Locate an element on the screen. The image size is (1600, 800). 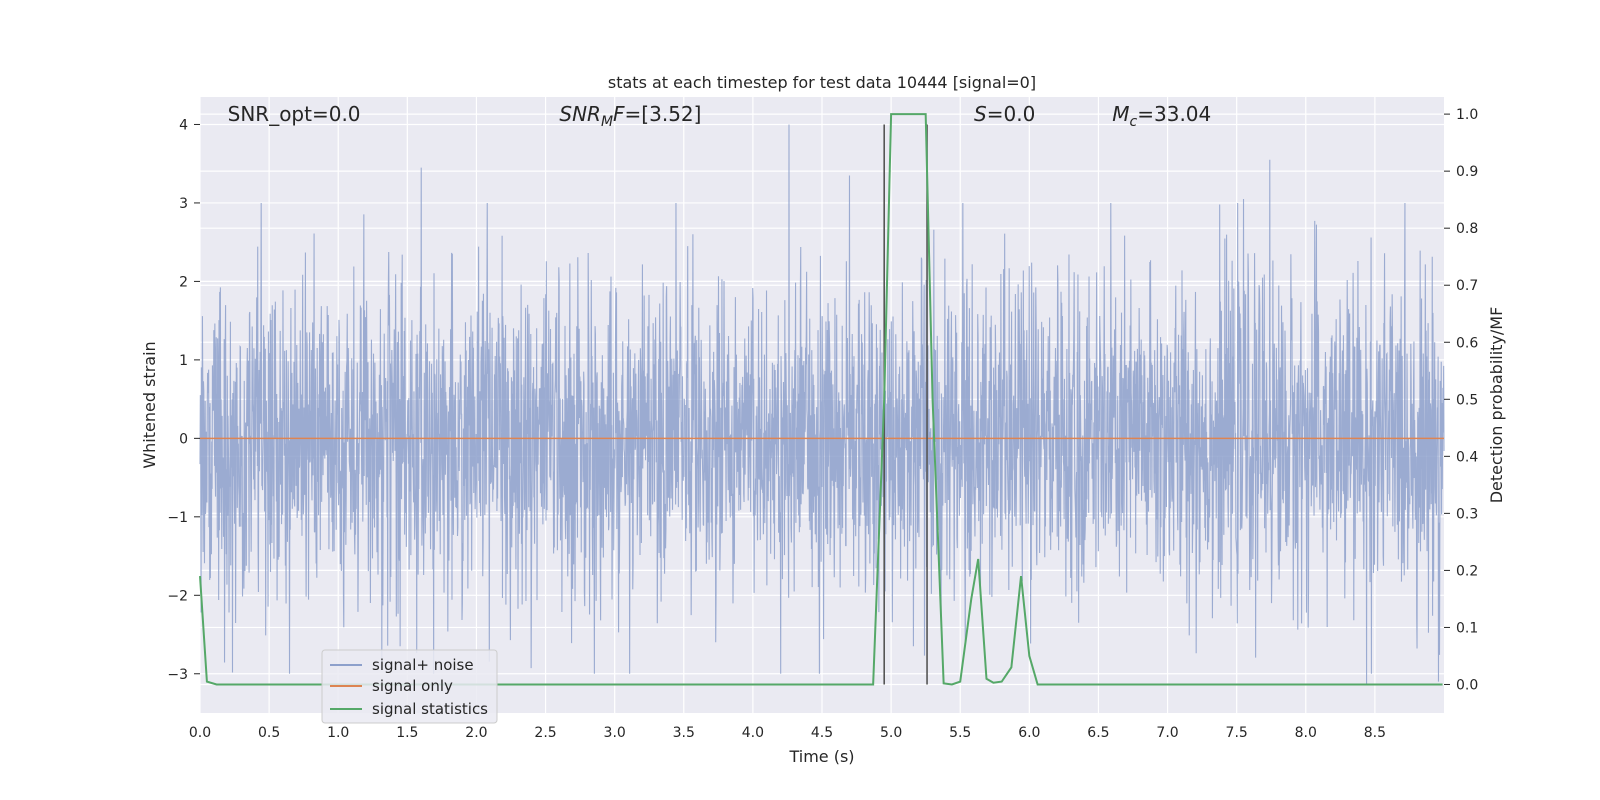
legend-box is located at coordinates (409, 686).